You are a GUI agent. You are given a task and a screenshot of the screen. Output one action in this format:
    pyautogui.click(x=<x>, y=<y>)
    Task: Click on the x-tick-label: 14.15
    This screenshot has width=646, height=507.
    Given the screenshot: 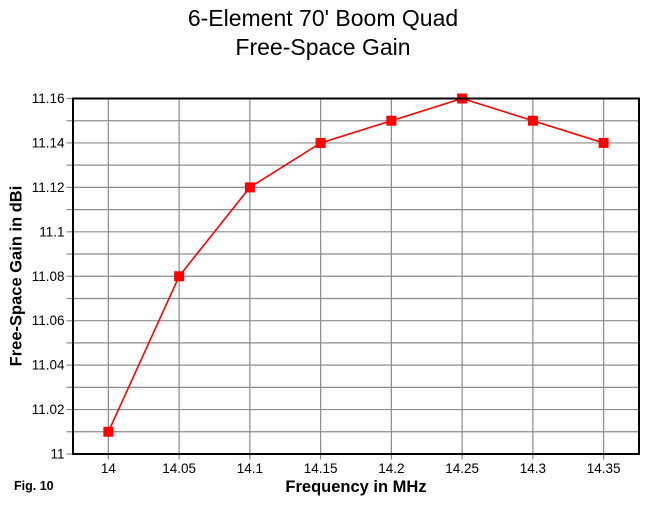 What is the action you would take?
    pyautogui.click(x=321, y=468)
    